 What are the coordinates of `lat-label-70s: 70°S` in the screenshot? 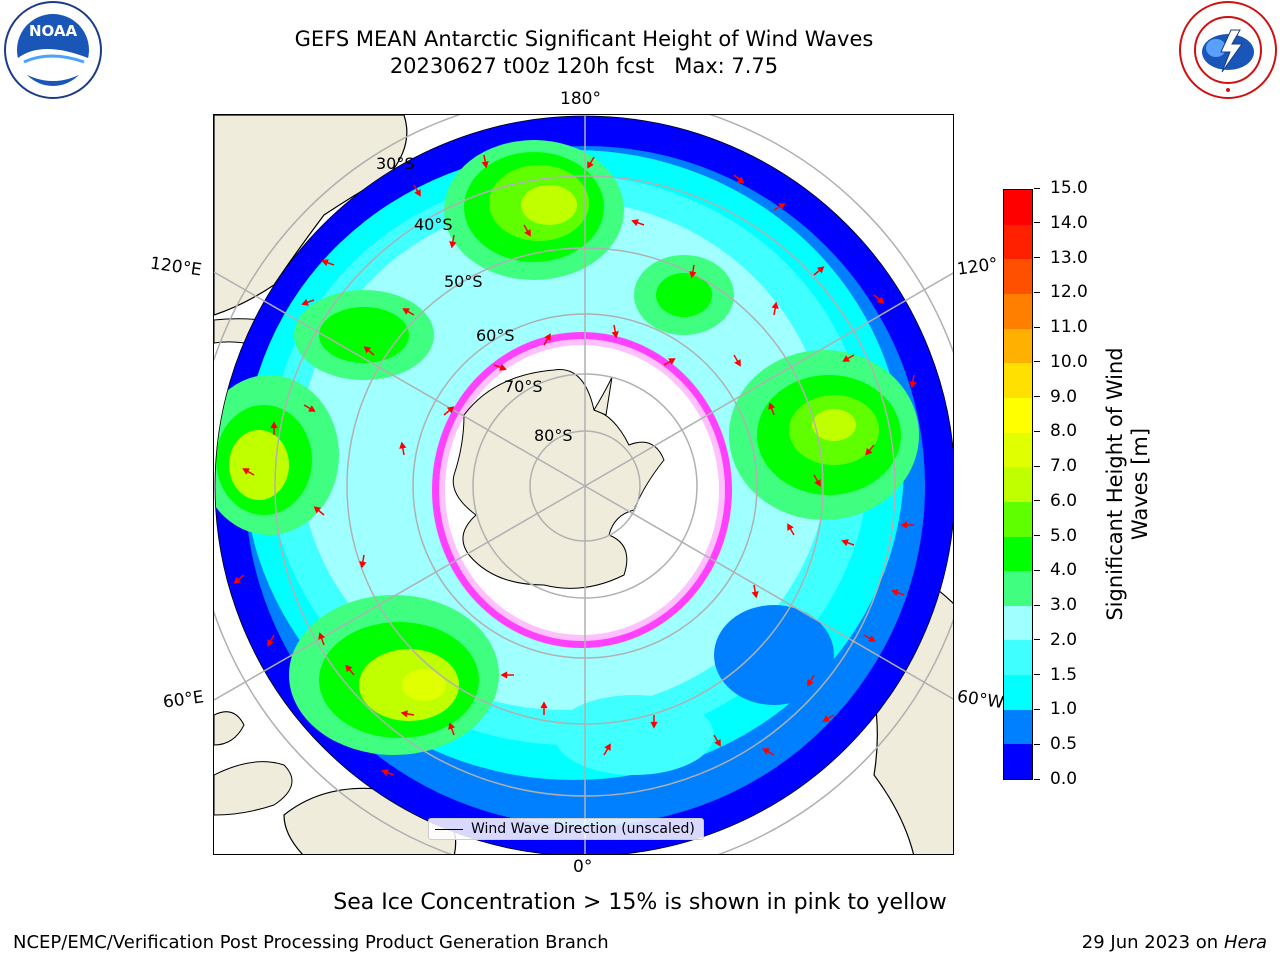 It's located at (523, 386).